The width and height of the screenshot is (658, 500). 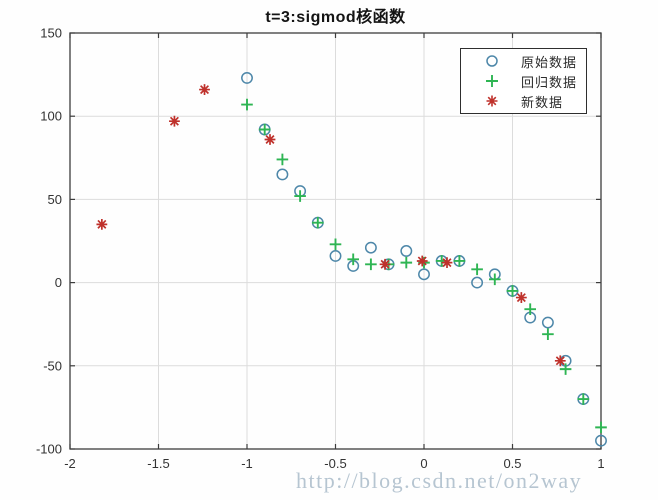 I want to click on svg-text: 100, so click(x=51, y=116).